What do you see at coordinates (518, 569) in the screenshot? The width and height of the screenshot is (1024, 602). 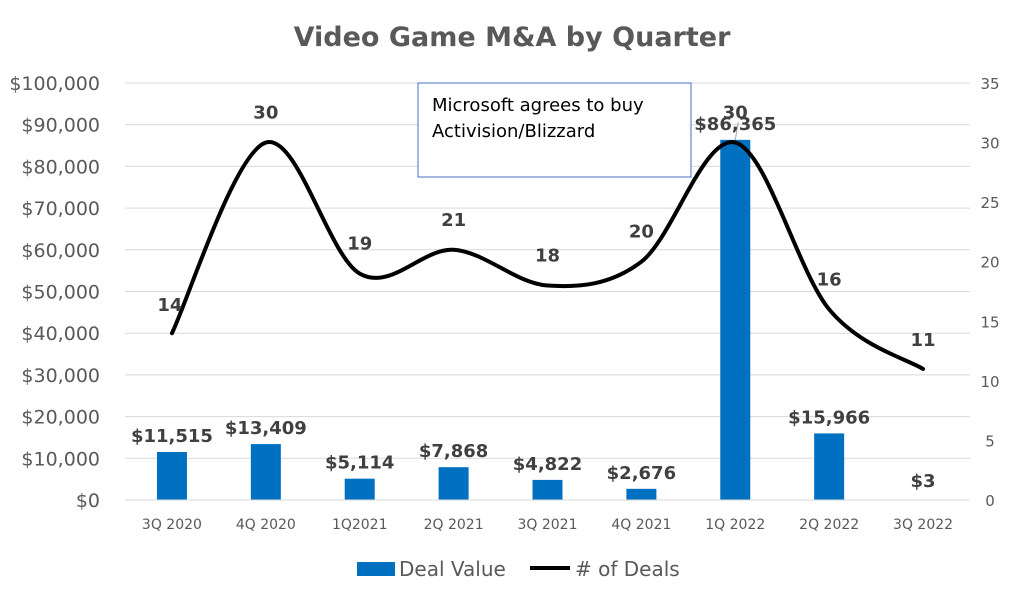 I see `legend: Deal Value # of Deals` at bounding box center [518, 569].